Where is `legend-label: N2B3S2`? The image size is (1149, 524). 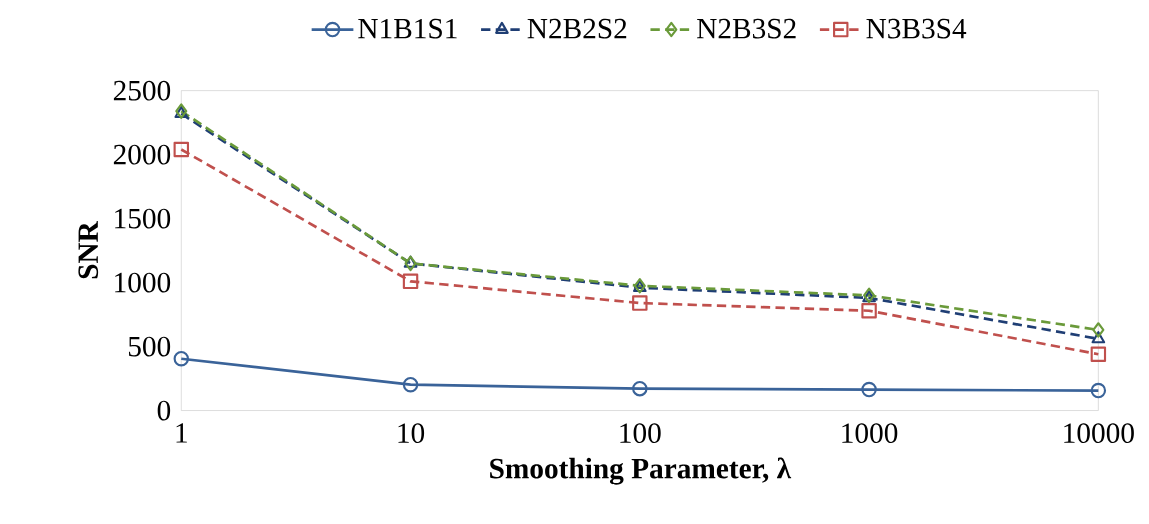
legend-label: N2B3S2 is located at coordinates (746, 28).